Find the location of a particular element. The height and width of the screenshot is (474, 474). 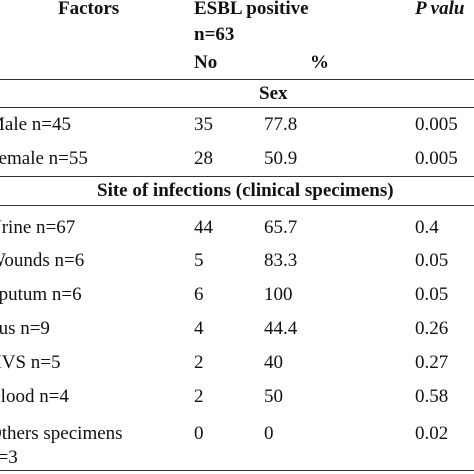

row-percent: 77.8 is located at coordinates (281, 124).